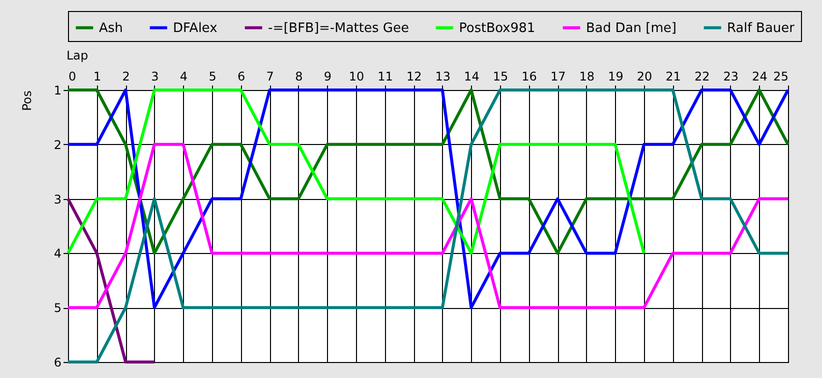 The image size is (835, 385). Describe the element at coordinates (356, 77) in the screenshot. I see `x-tick-label: 10` at that location.